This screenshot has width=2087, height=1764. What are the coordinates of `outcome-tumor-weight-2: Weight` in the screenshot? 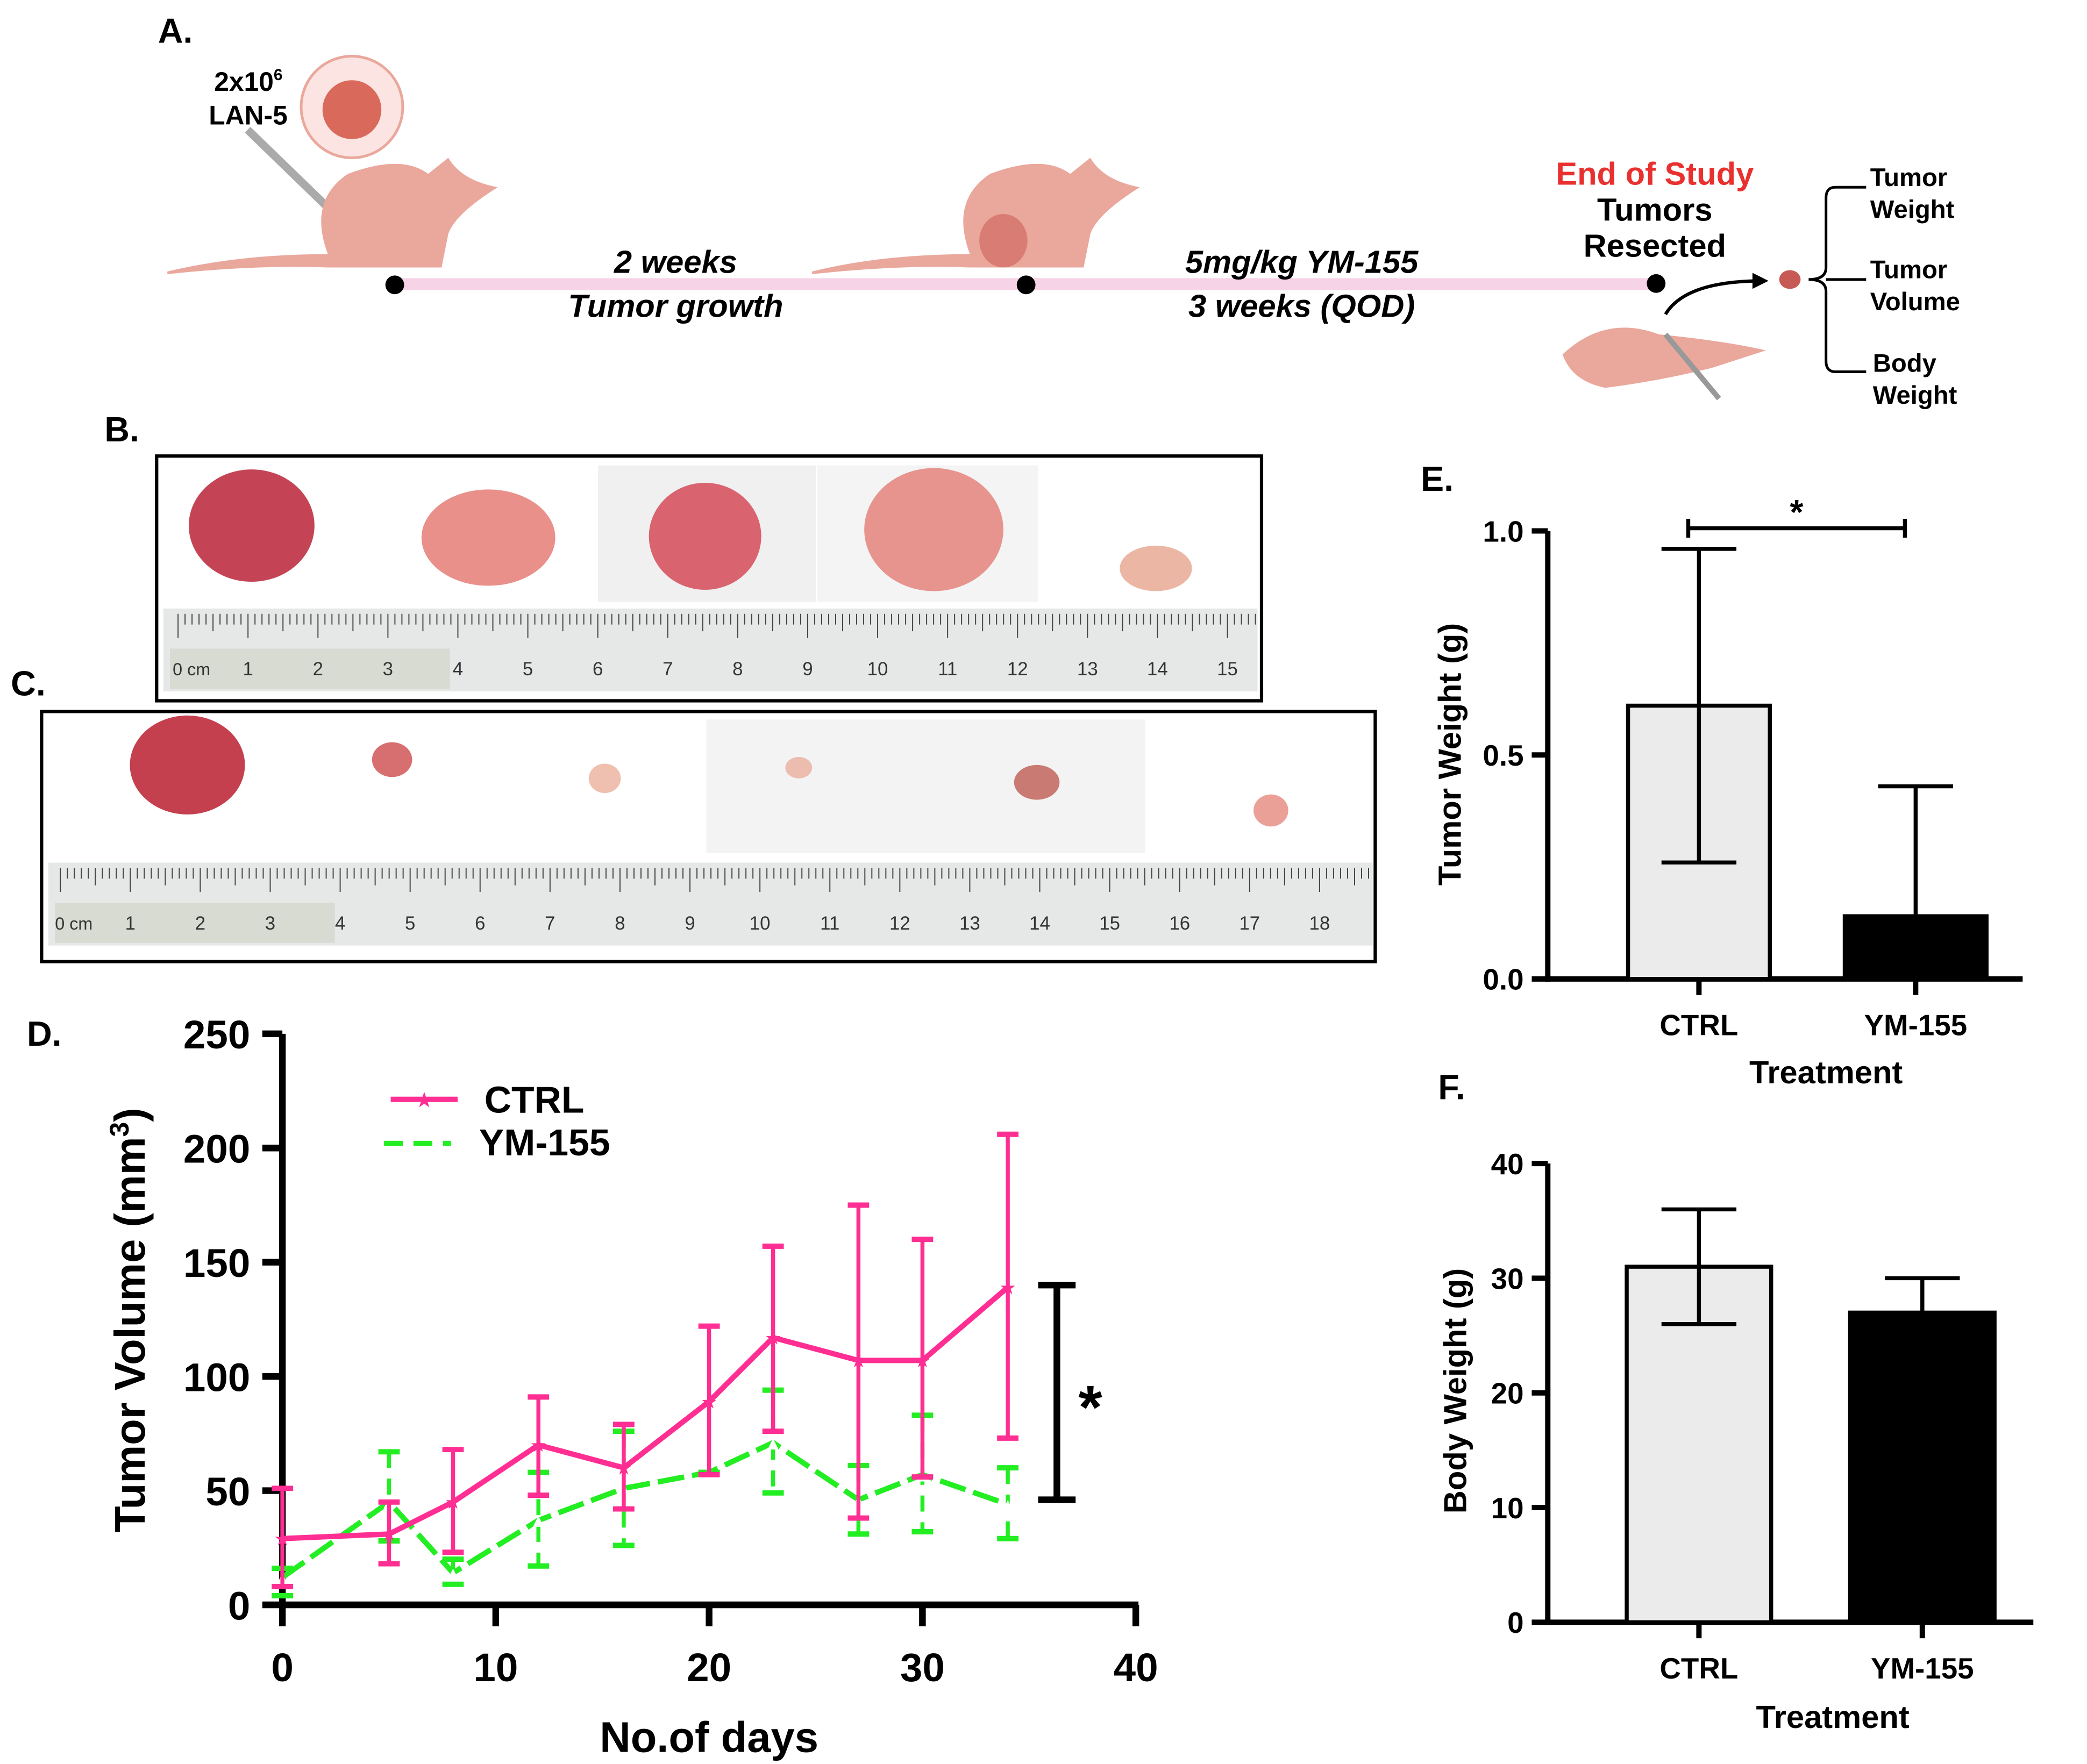 It's located at (1912, 209).